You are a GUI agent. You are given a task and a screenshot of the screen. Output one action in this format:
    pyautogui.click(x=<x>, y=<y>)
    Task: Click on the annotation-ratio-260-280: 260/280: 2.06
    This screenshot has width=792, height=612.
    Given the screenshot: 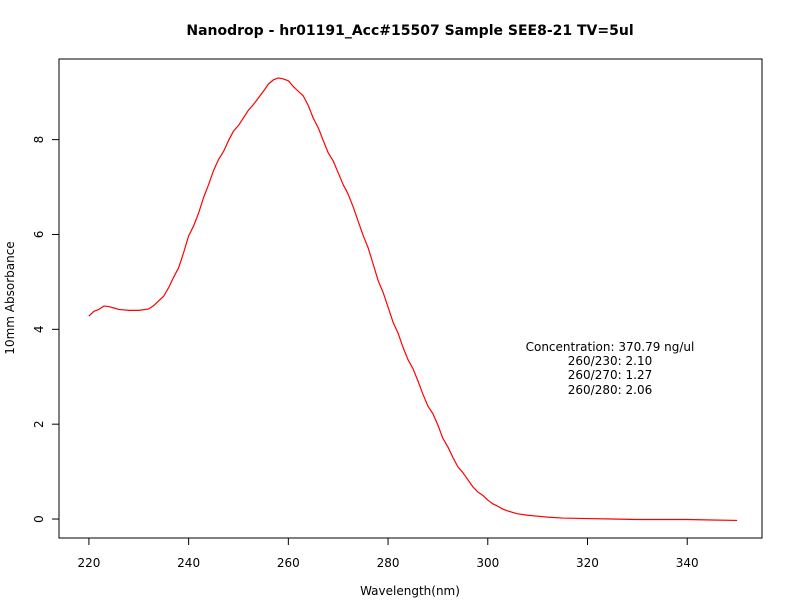 What is the action you would take?
    pyautogui.click(x=610, y=390)
    